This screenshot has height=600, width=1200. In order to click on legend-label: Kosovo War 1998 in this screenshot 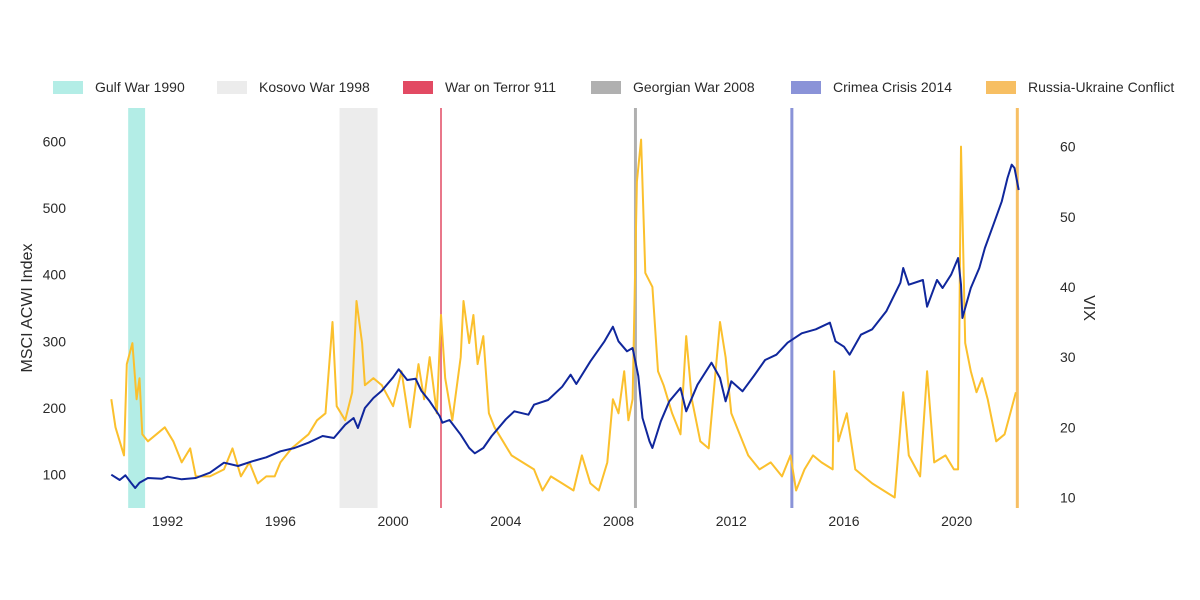, I will do `click(314, 87)`.